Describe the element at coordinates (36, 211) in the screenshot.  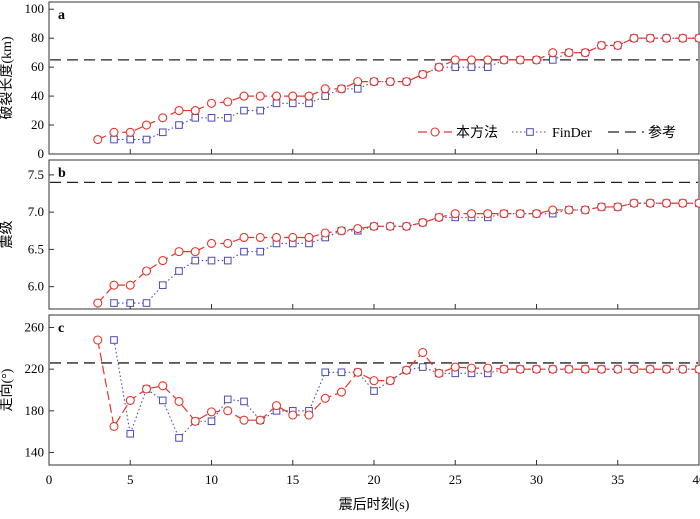
I see `y-tick-label: 7.0` at that location.